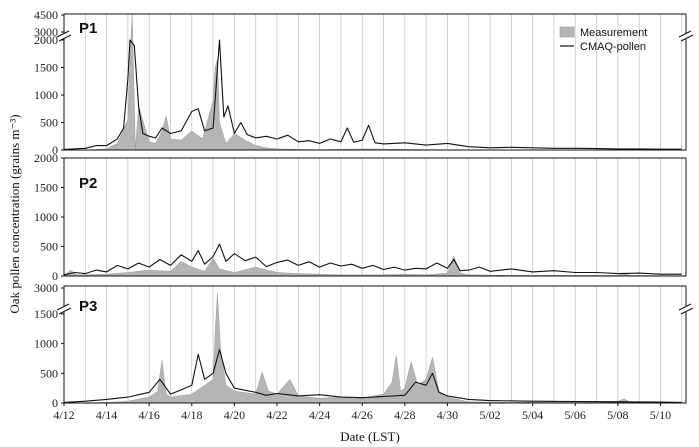 The height and width of the screenshot is (447, 699). I want to click on x-tick-label: 4/30, so click(447, 415).